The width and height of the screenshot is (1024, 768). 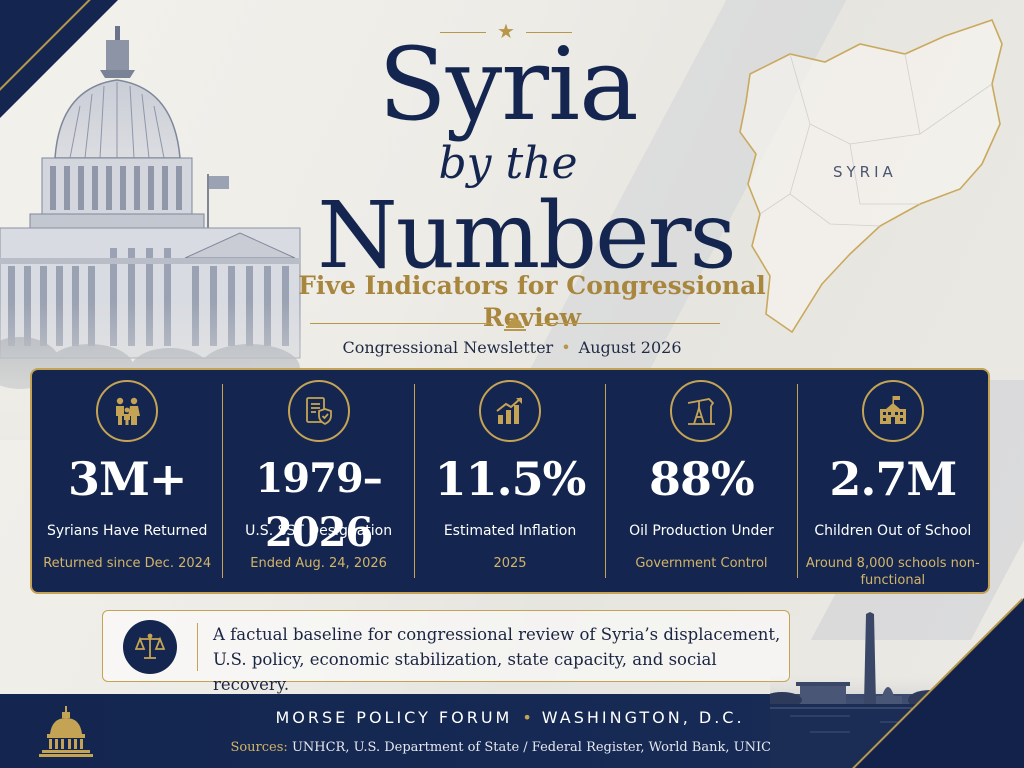 I want to click on map-label: SYRIA, so click(x=865, y=172).